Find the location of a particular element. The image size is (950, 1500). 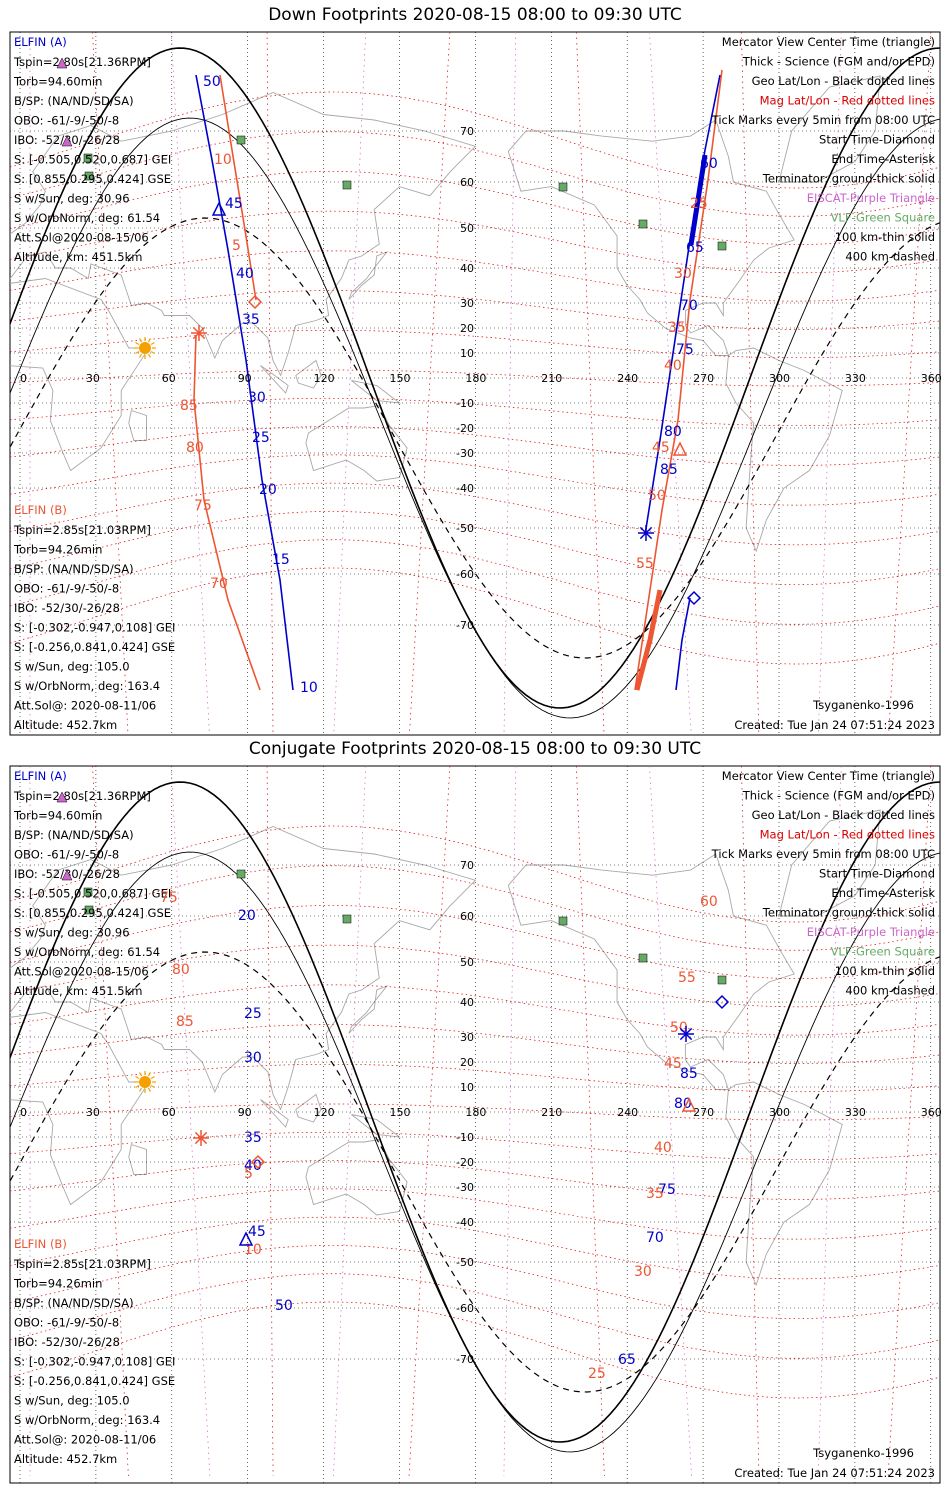

lat-tick-label: 10 is located at coordinates (467, 1087).